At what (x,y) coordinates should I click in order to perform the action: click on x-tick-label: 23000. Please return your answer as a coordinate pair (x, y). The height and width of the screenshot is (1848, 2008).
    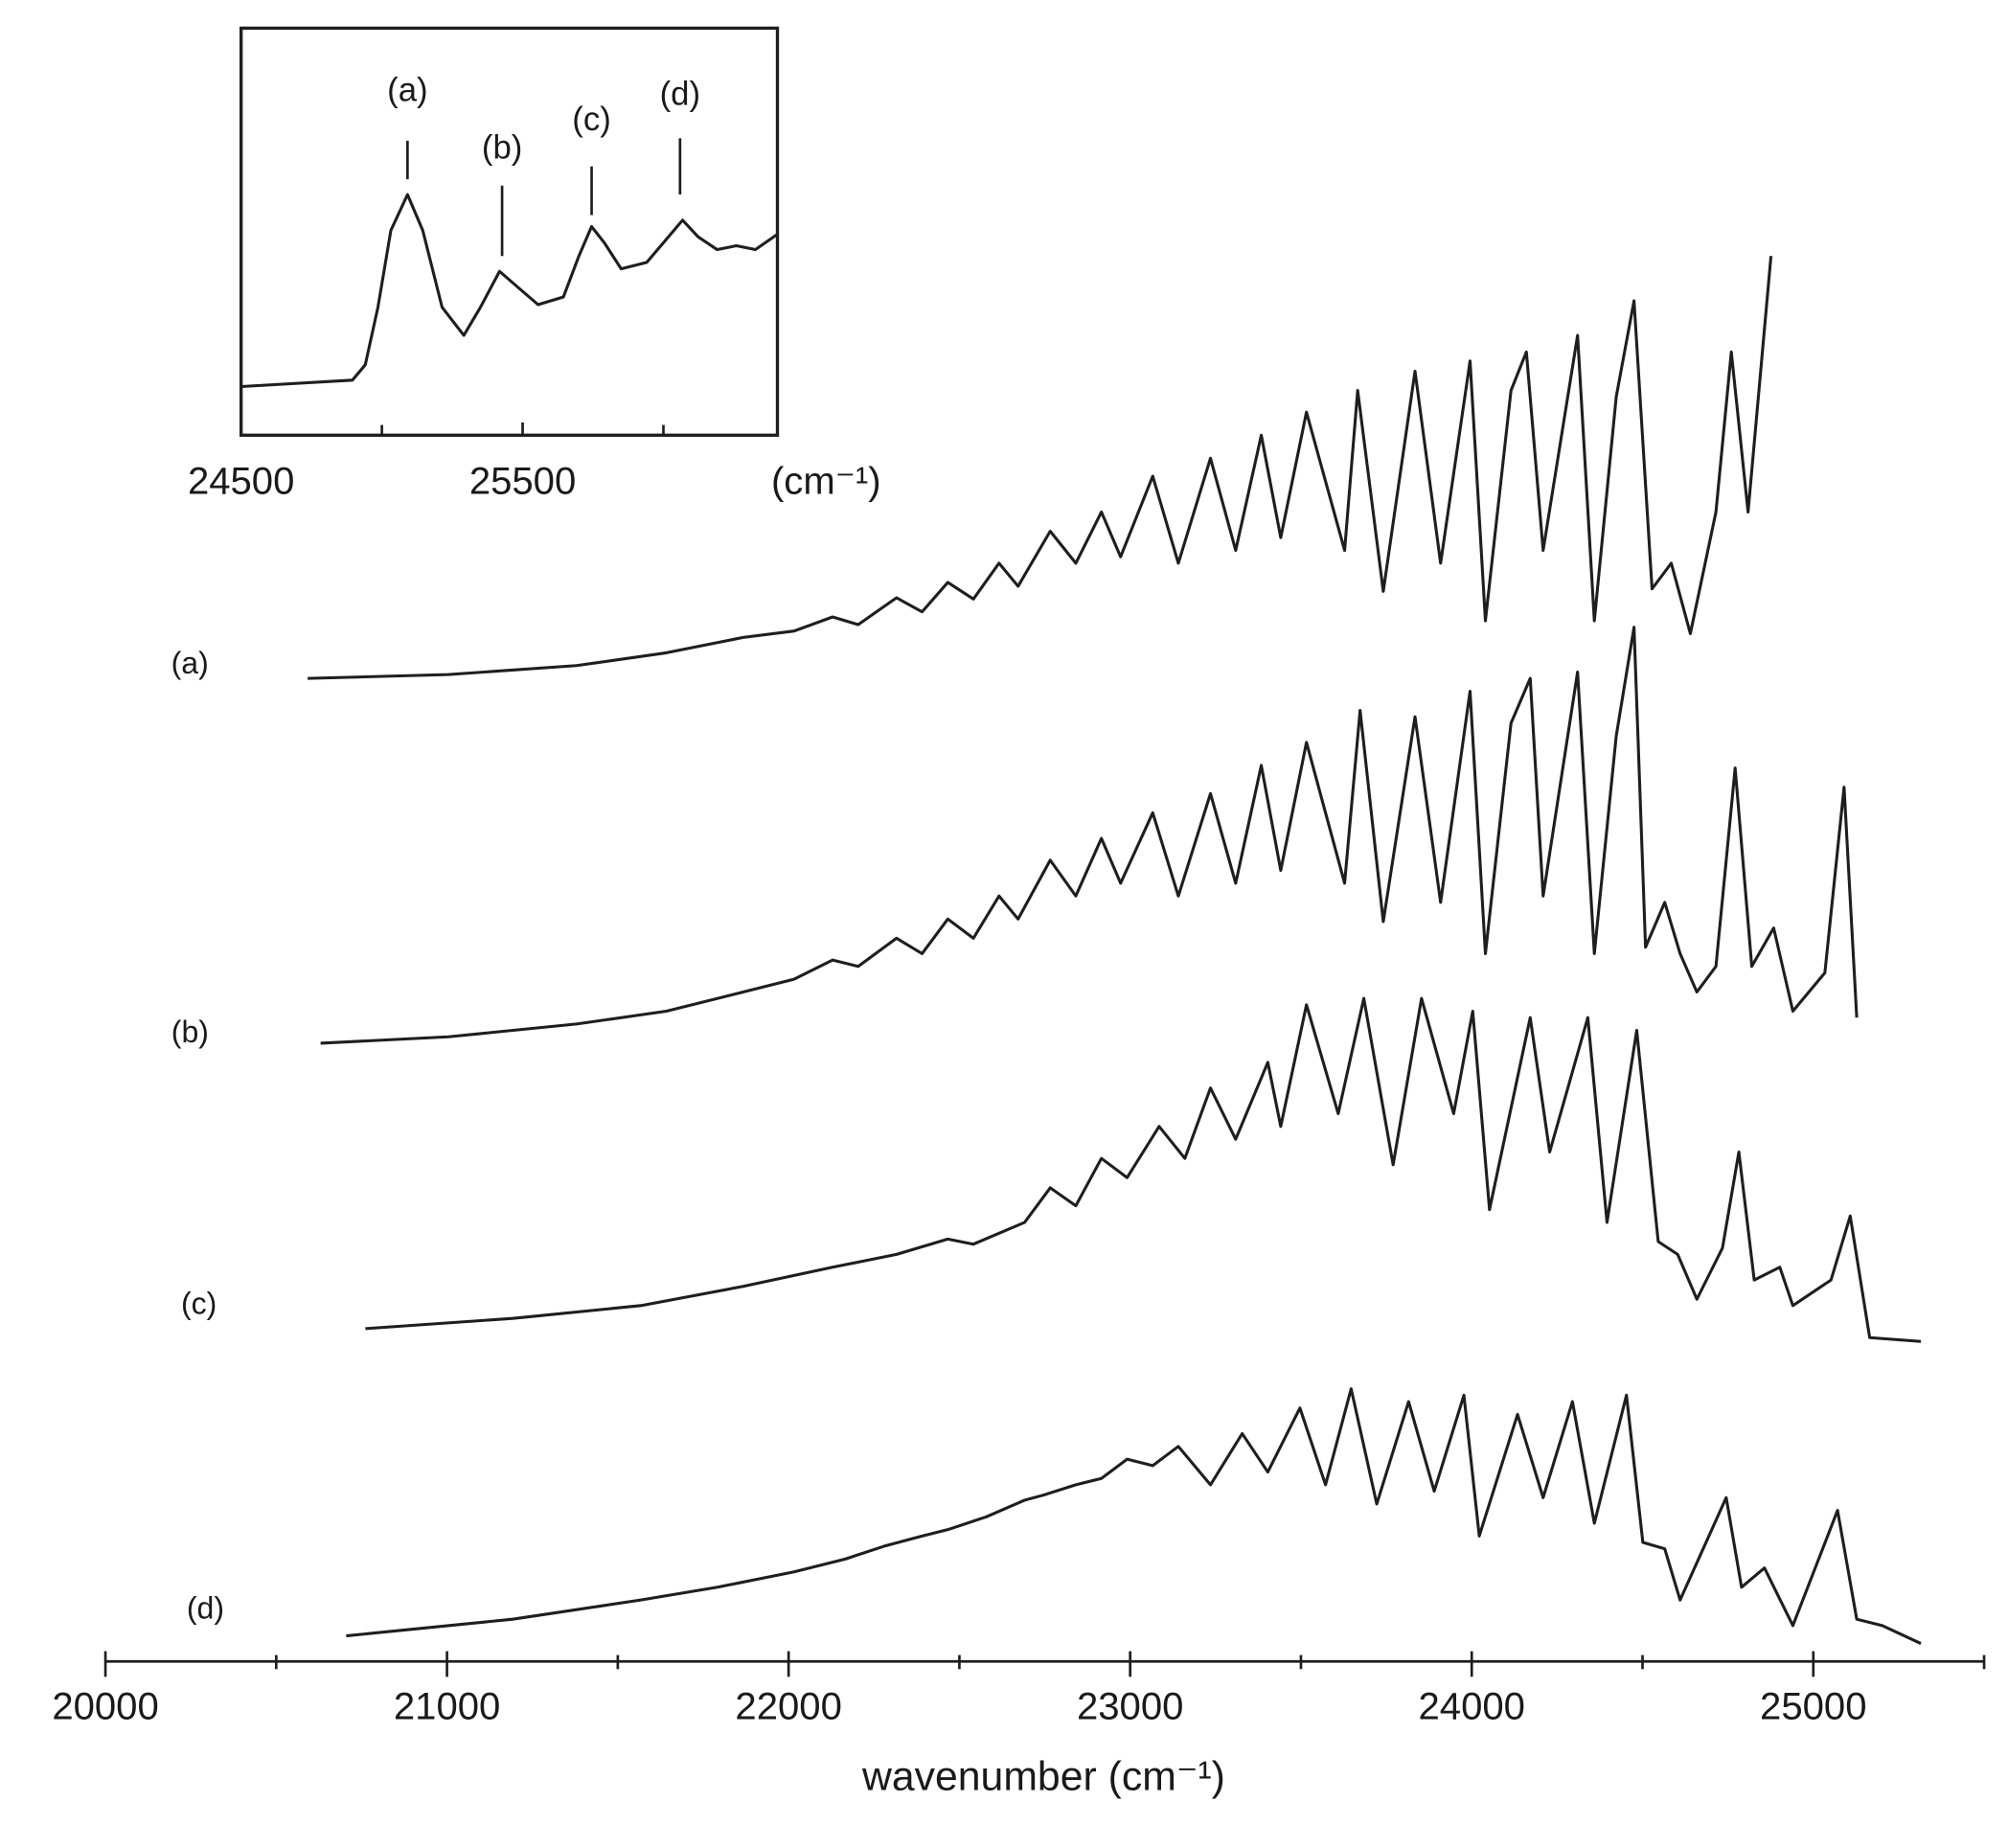
    Looking at the image, I should click on (1130, 1706).